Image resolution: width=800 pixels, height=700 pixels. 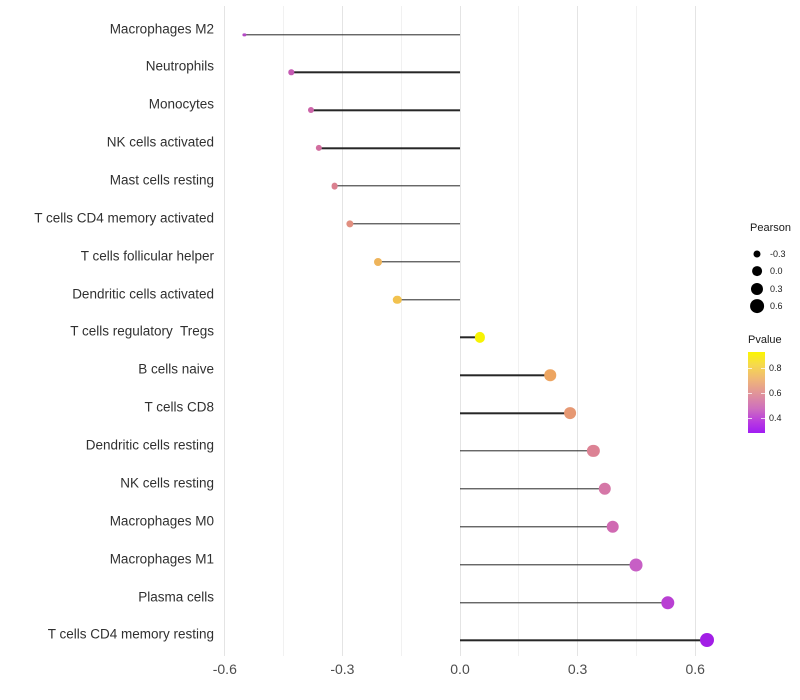 What do you see at coordinates (161, 521) in the screenshot?
I see `y-axis-label: Macrophages M0` at bounding box center [161, 521].